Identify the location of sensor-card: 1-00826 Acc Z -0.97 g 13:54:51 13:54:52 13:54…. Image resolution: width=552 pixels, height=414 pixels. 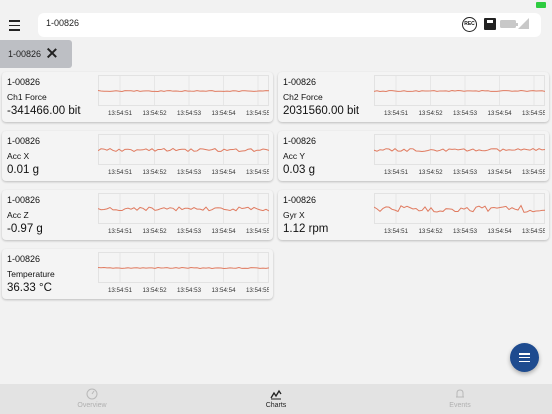
(137, 215).